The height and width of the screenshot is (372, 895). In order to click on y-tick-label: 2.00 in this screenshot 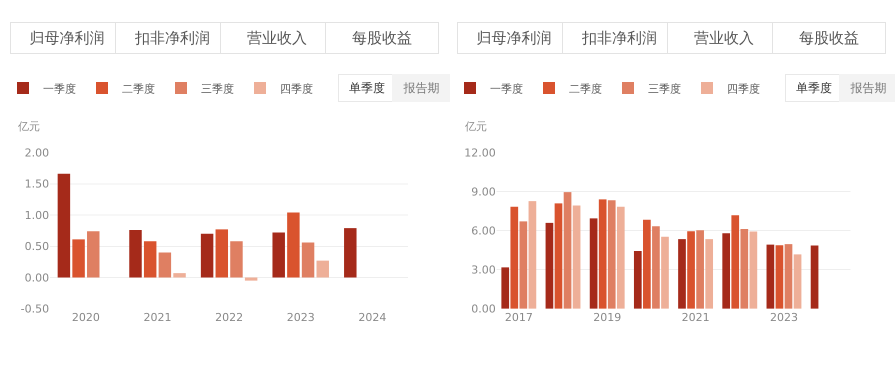, I will do `click(37, 153)`.